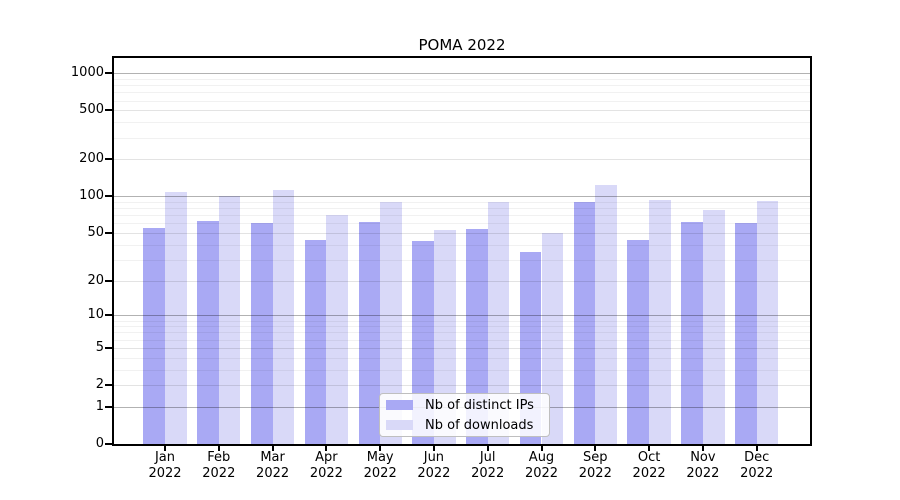 This screenshot has width=900, height=500. What do you see at coordinates (399, 405) in the screenshot?
I see `legend-swatch-distinct-ips` at bounding box center [399, 405].